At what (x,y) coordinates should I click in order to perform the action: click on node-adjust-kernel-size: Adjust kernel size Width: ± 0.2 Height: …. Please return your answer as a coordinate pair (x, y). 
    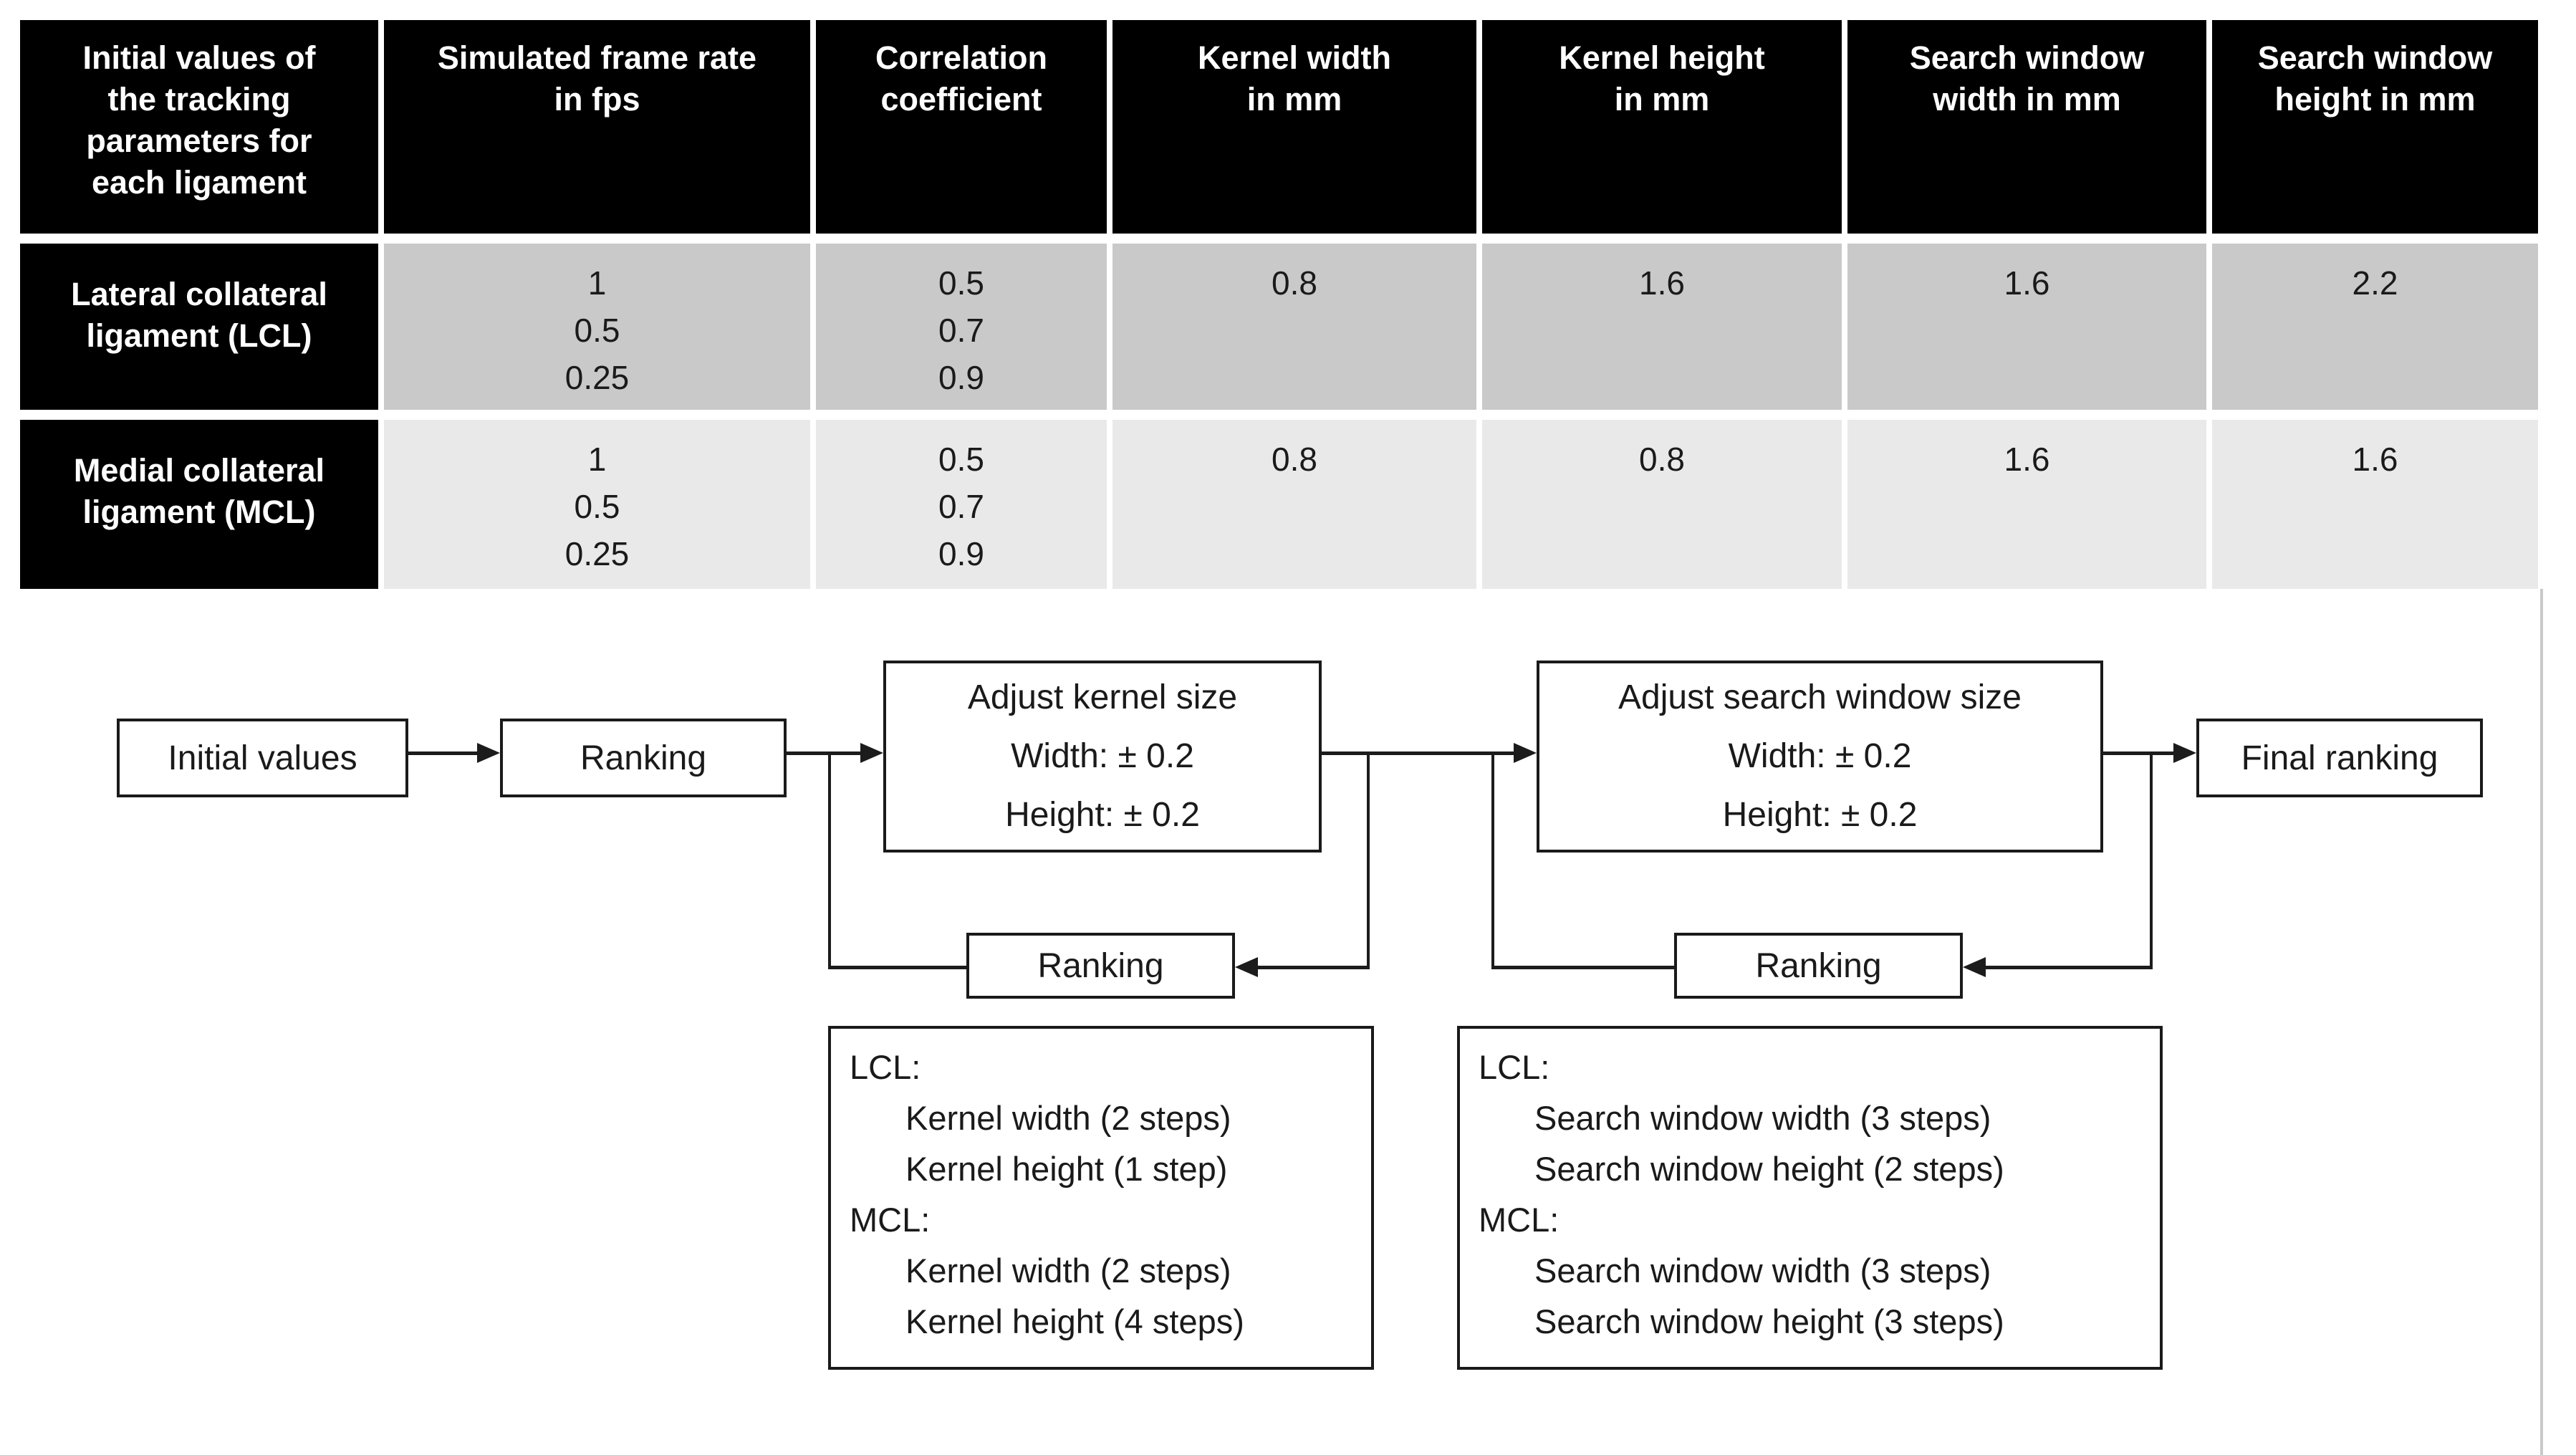
    Looking at the image, I should click on (1103, 757).